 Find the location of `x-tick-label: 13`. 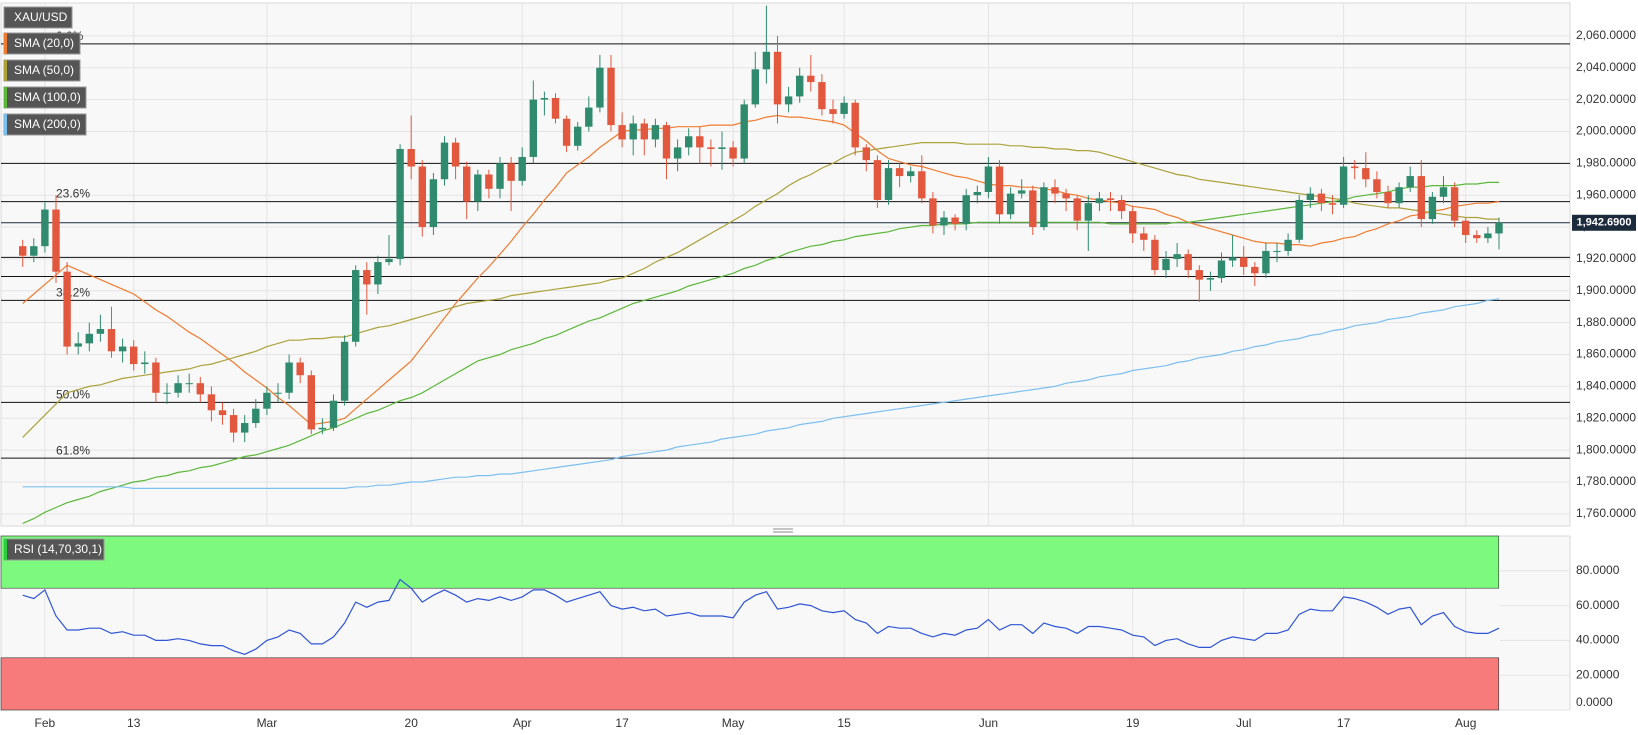

x-tick-label: 13 is located at coordinates (134, 723).